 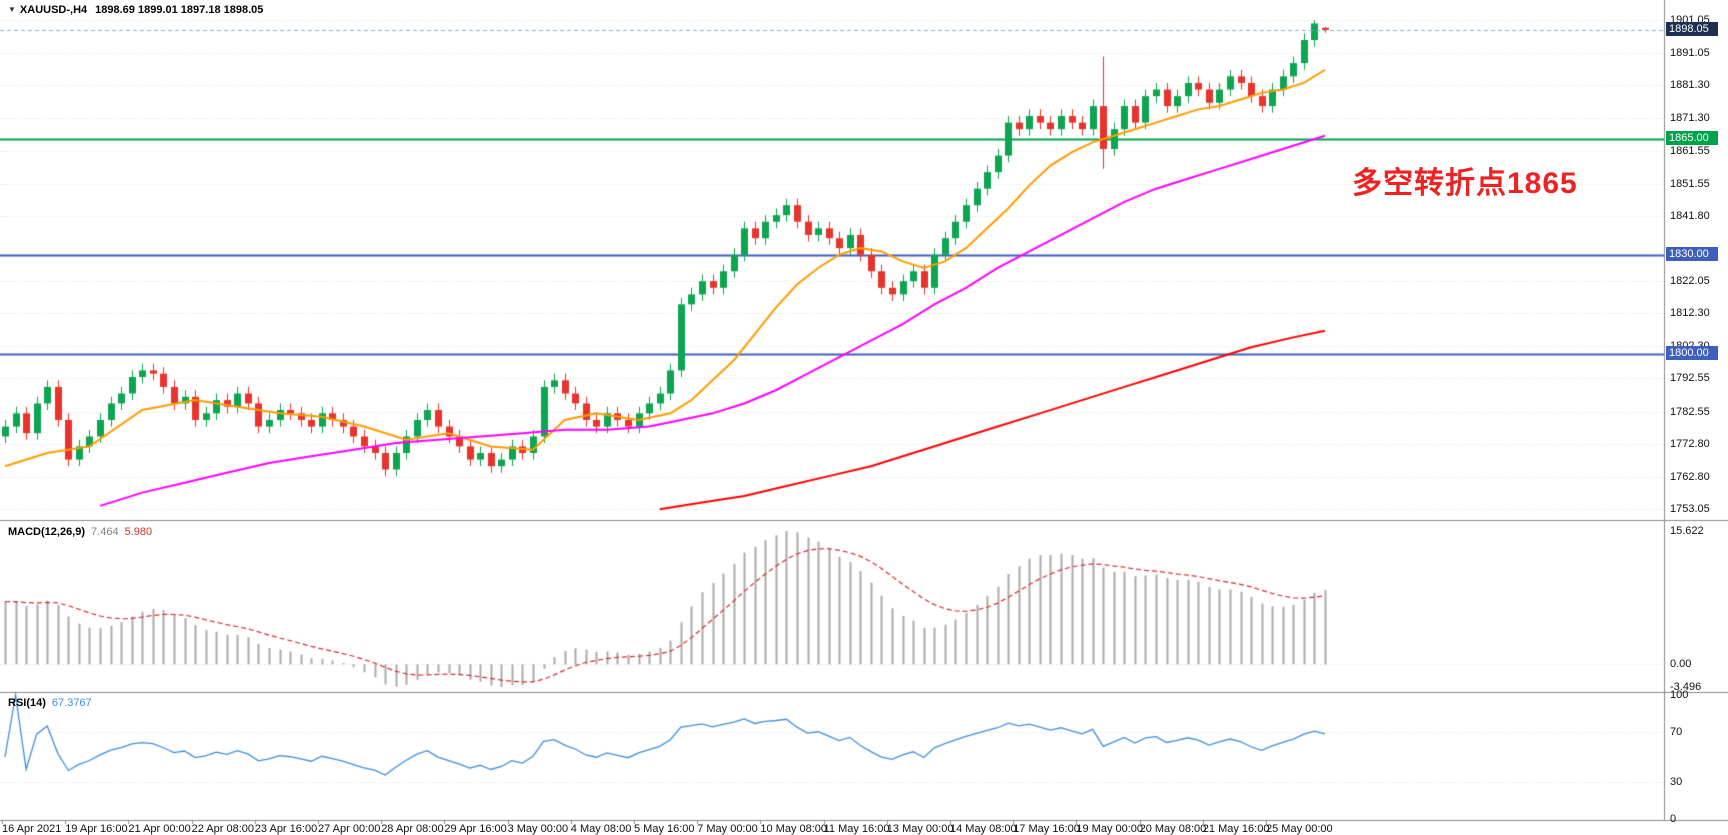 I want to click on time-axis-label: 10 May 08:00, so click(x=794, y=829).